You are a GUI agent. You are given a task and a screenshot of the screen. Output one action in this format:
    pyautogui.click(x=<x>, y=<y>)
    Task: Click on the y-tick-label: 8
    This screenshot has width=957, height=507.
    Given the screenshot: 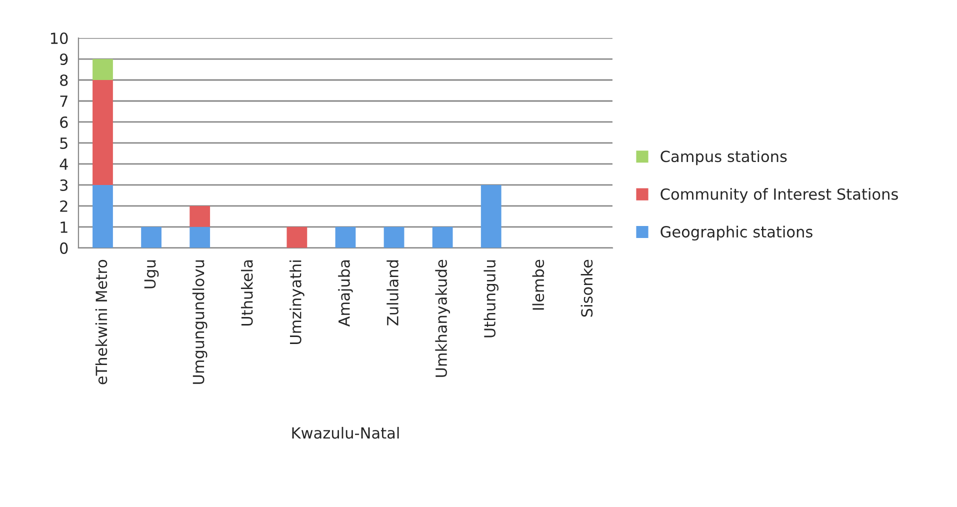 What is the action you would take?
    pyautogui.click(x=64, y=80)
    